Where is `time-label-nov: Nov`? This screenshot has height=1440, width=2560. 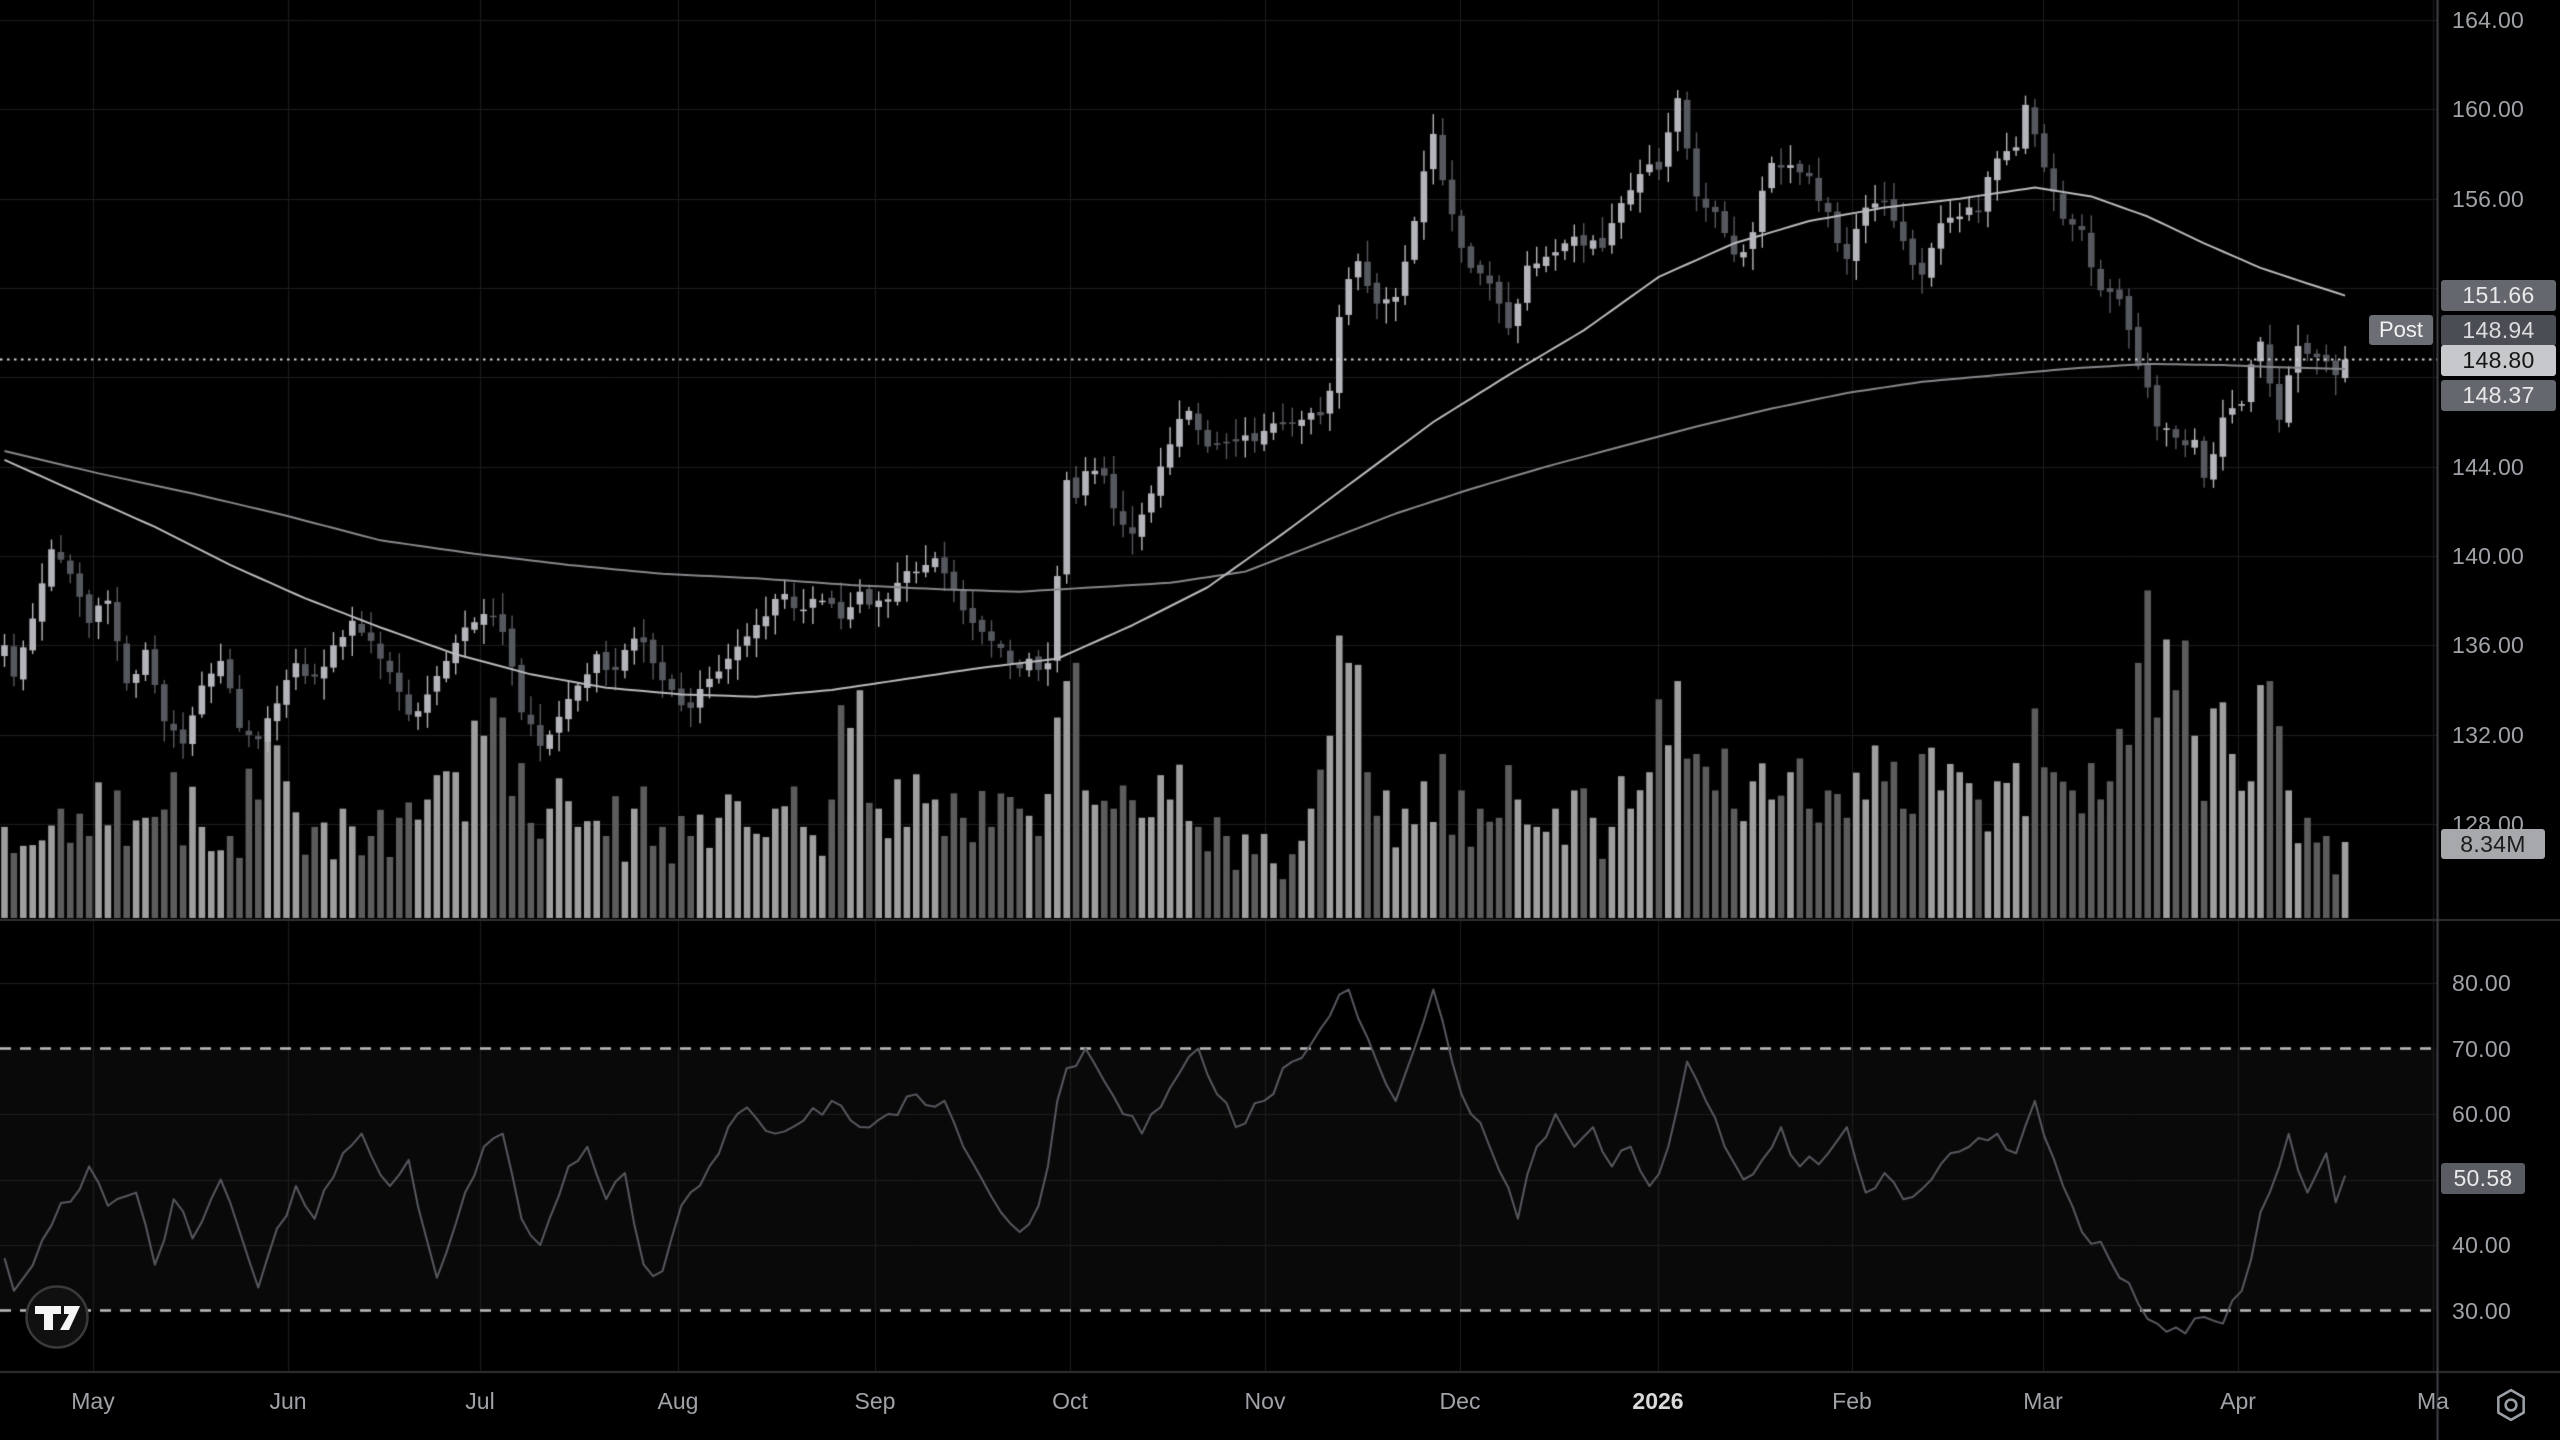
time-label-nov: Nov is located at coordinates (1265, 1401).